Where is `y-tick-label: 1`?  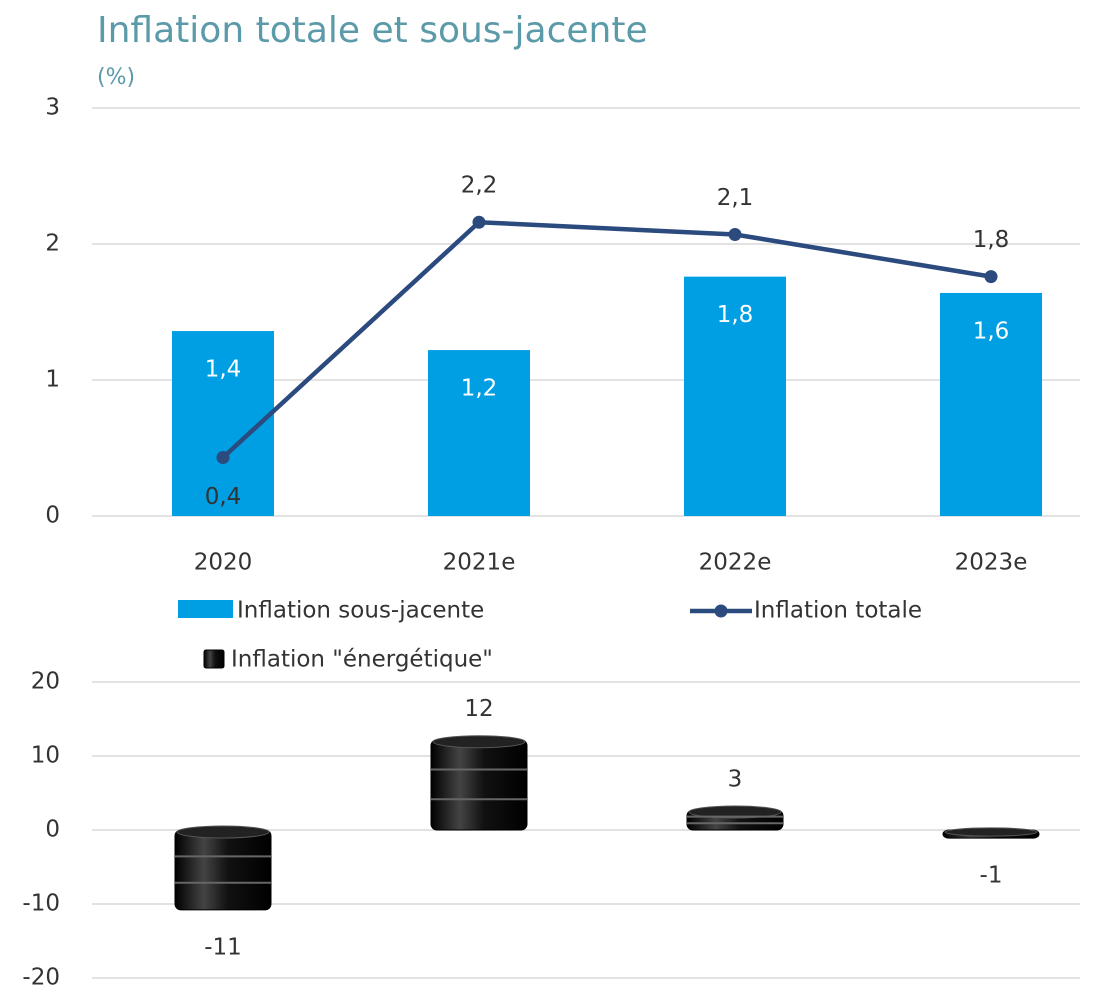 y-tick-label: 1 is located at coordinates (52, 380).